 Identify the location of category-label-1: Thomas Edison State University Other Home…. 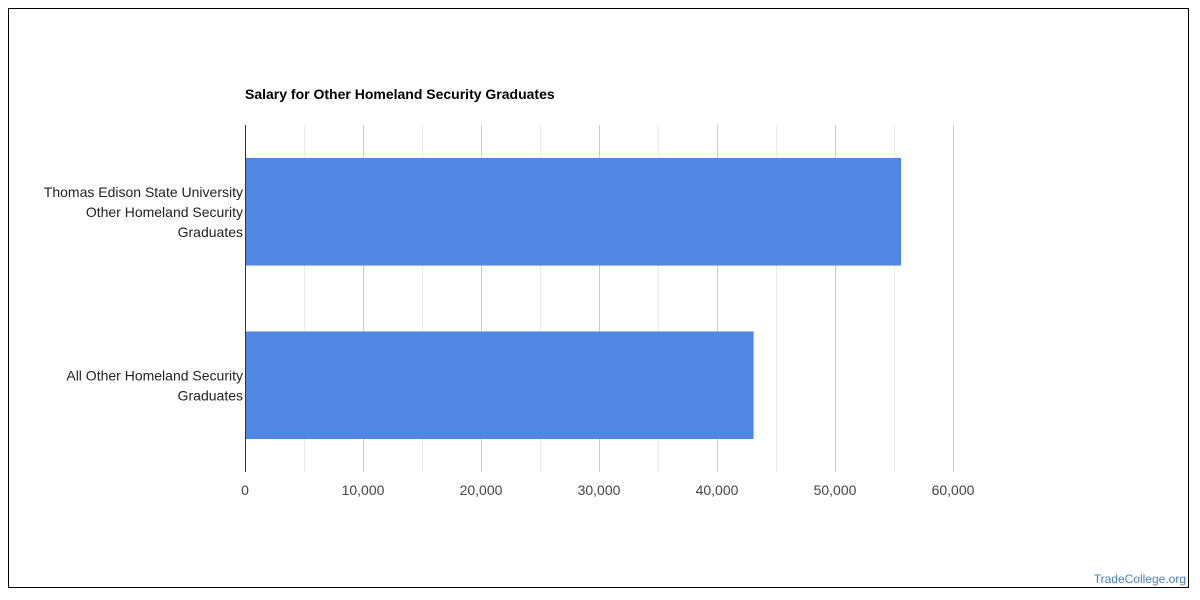
(143, 212).